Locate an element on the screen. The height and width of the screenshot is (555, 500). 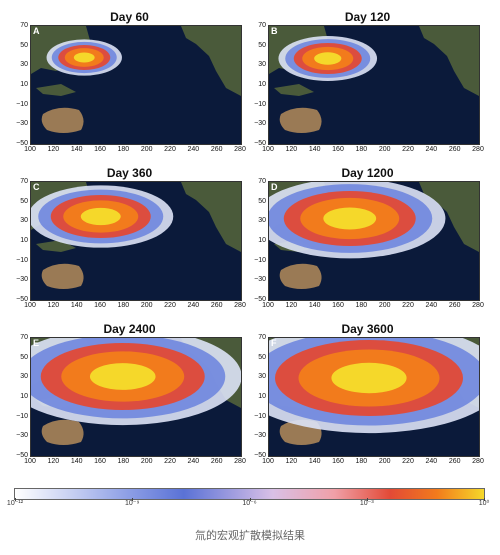
panel-title: Day 2400 is located at coordinates (129, 329).